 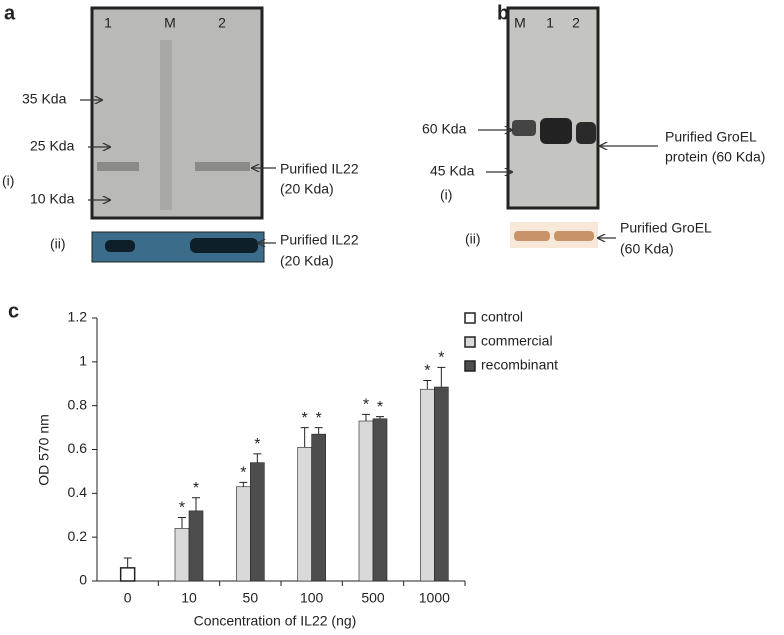 What do you see at coordinates (10, 13) in the screenshot?
I see `panel-label: a` at bounding box center [10, 13].